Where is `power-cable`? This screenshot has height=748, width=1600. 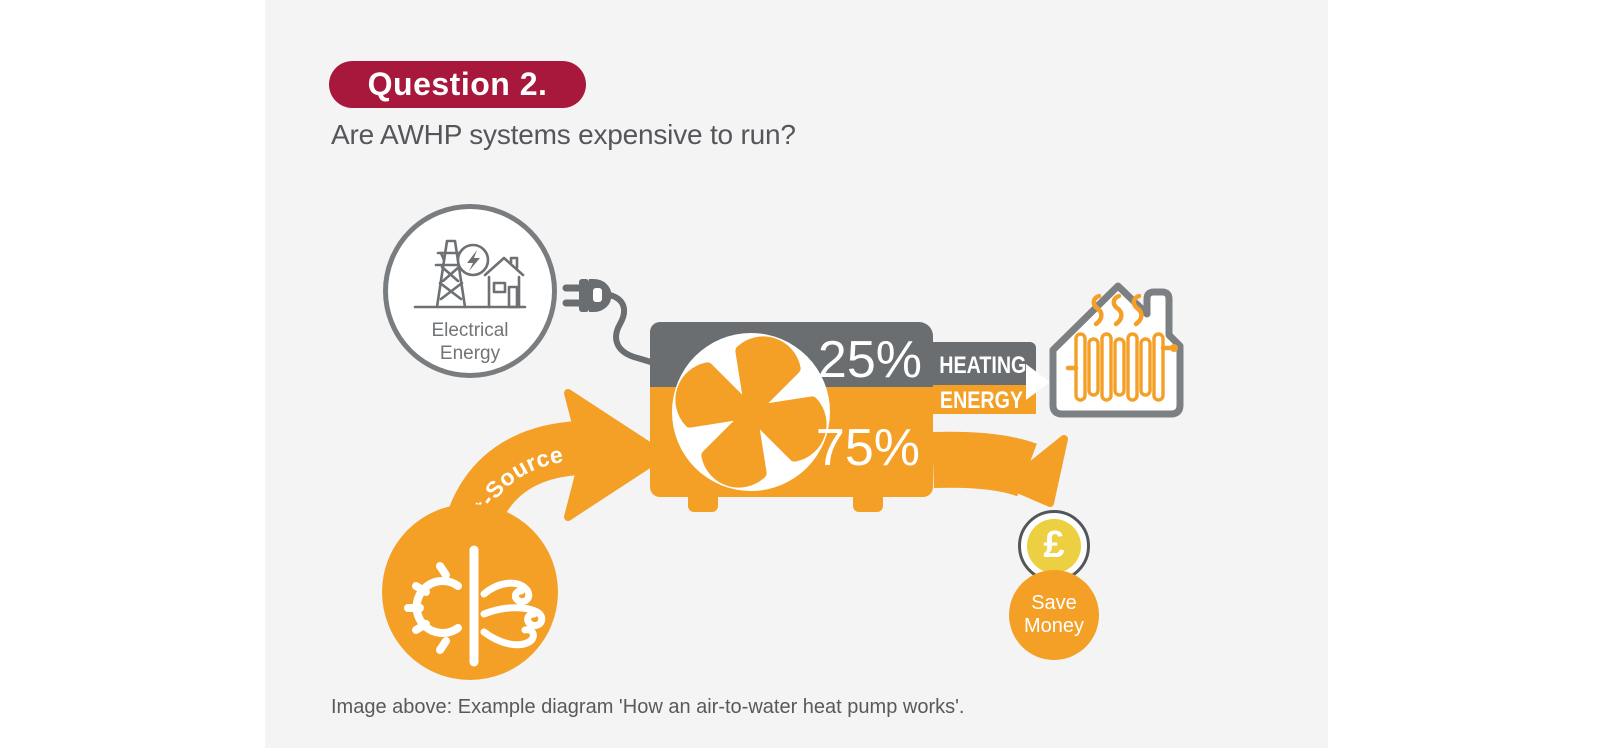
power-cable is located at coordinates (634, 330).